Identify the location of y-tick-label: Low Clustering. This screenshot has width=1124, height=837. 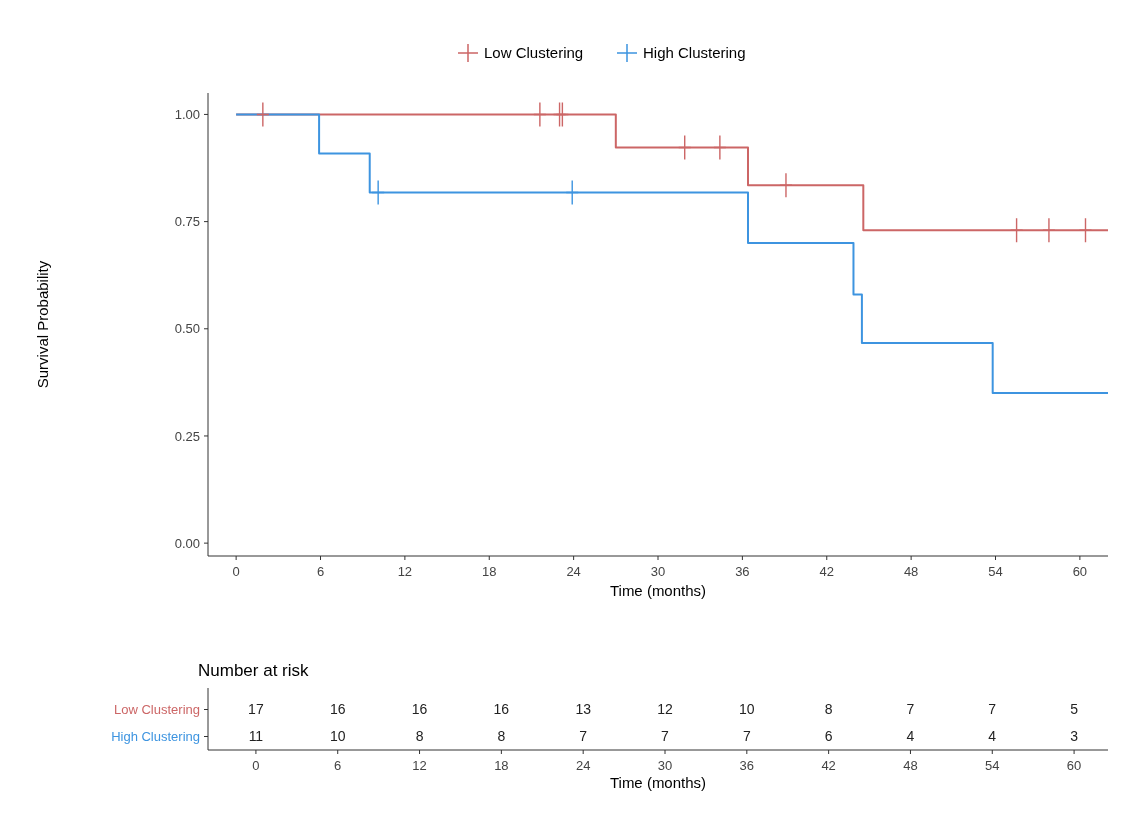
(157, 710).